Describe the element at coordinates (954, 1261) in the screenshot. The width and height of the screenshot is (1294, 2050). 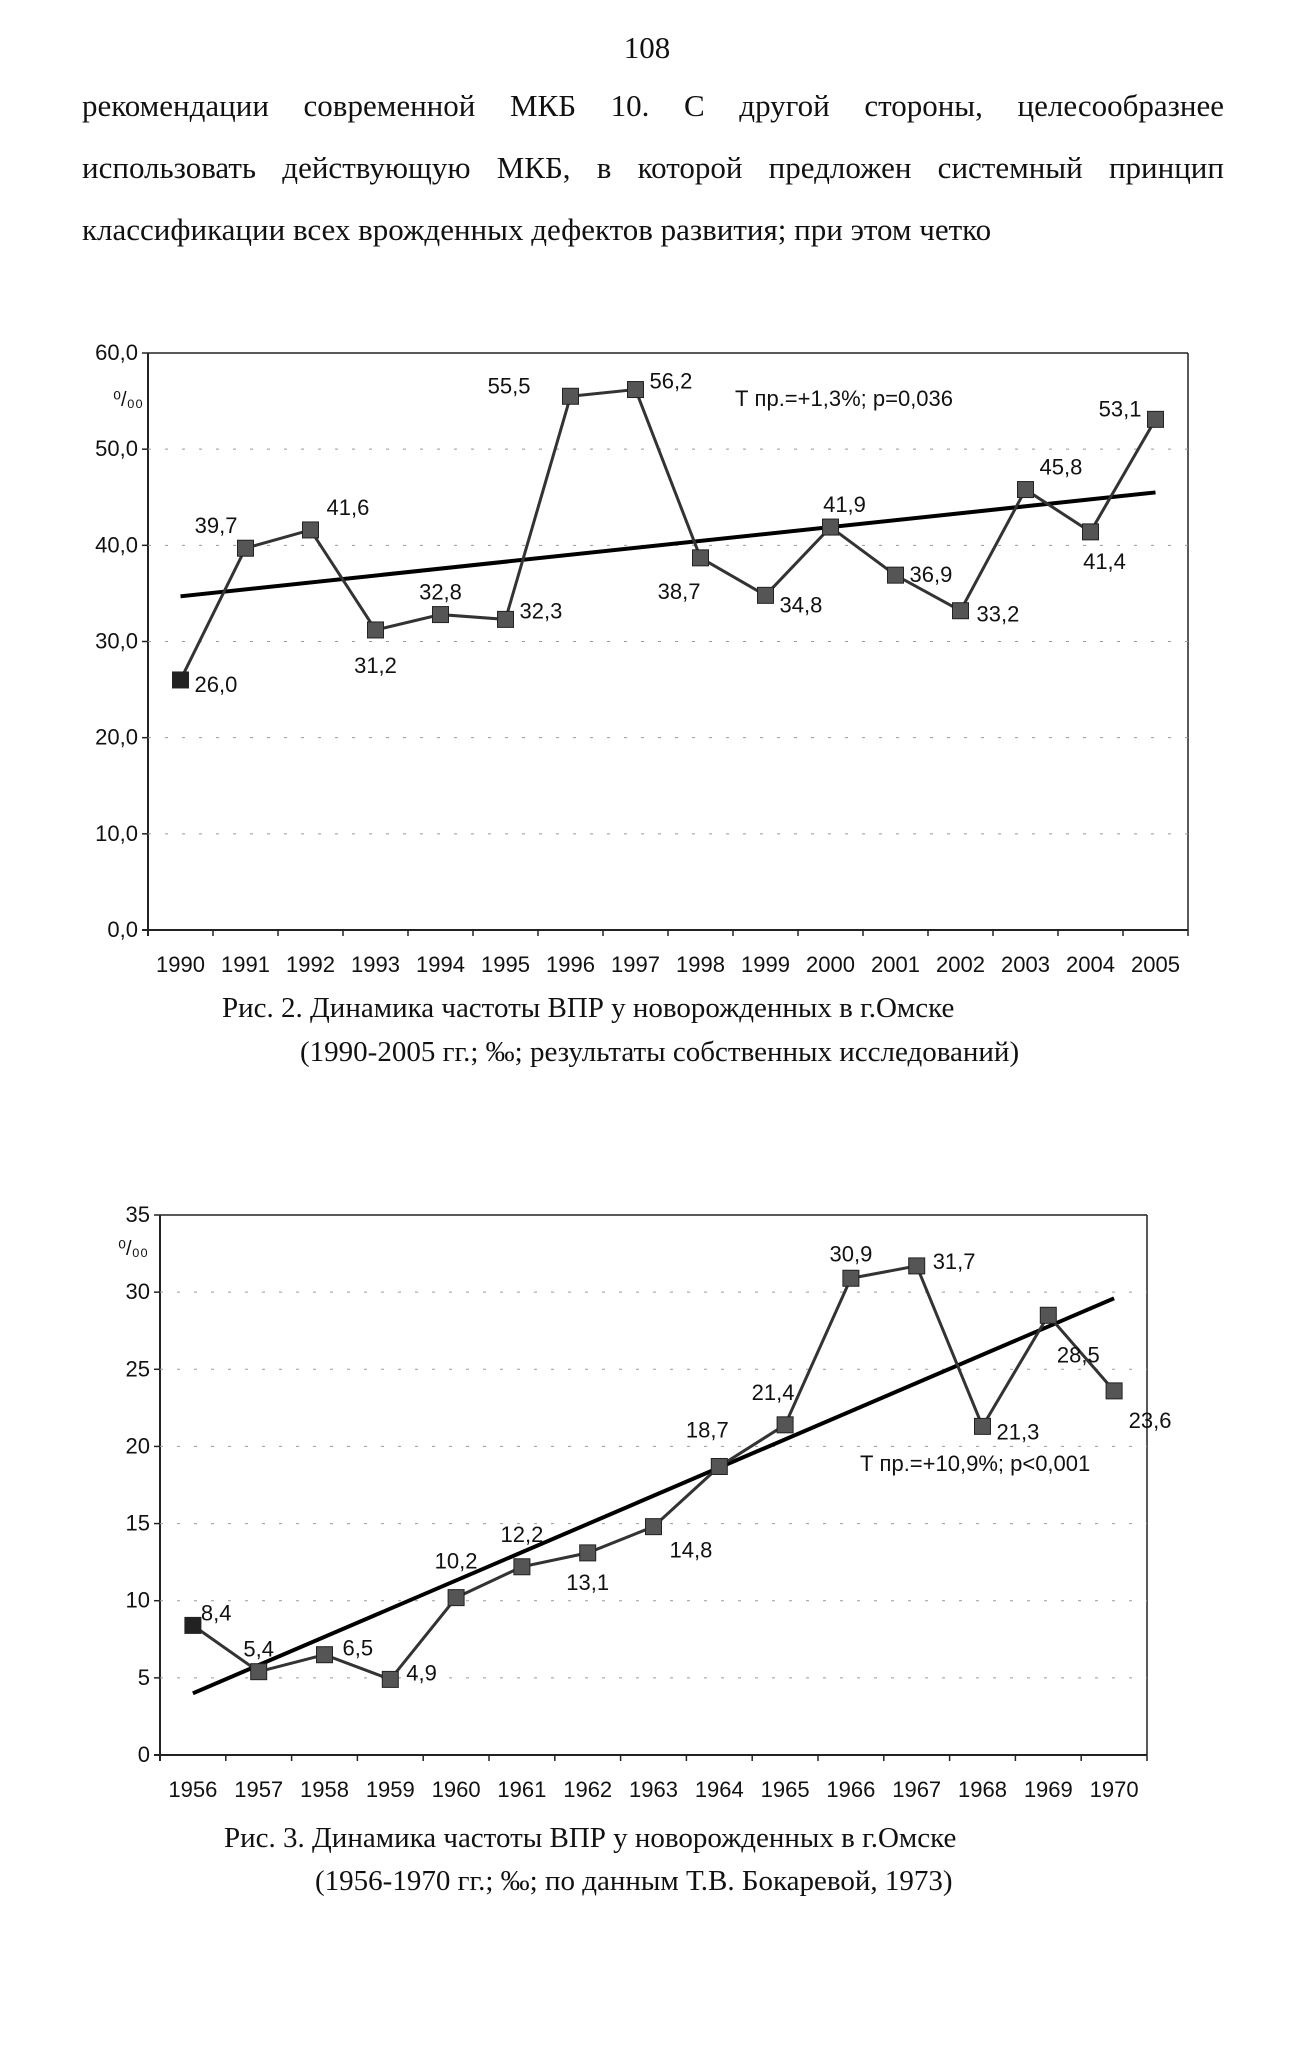
I see `data-label: 31,7` at that location.